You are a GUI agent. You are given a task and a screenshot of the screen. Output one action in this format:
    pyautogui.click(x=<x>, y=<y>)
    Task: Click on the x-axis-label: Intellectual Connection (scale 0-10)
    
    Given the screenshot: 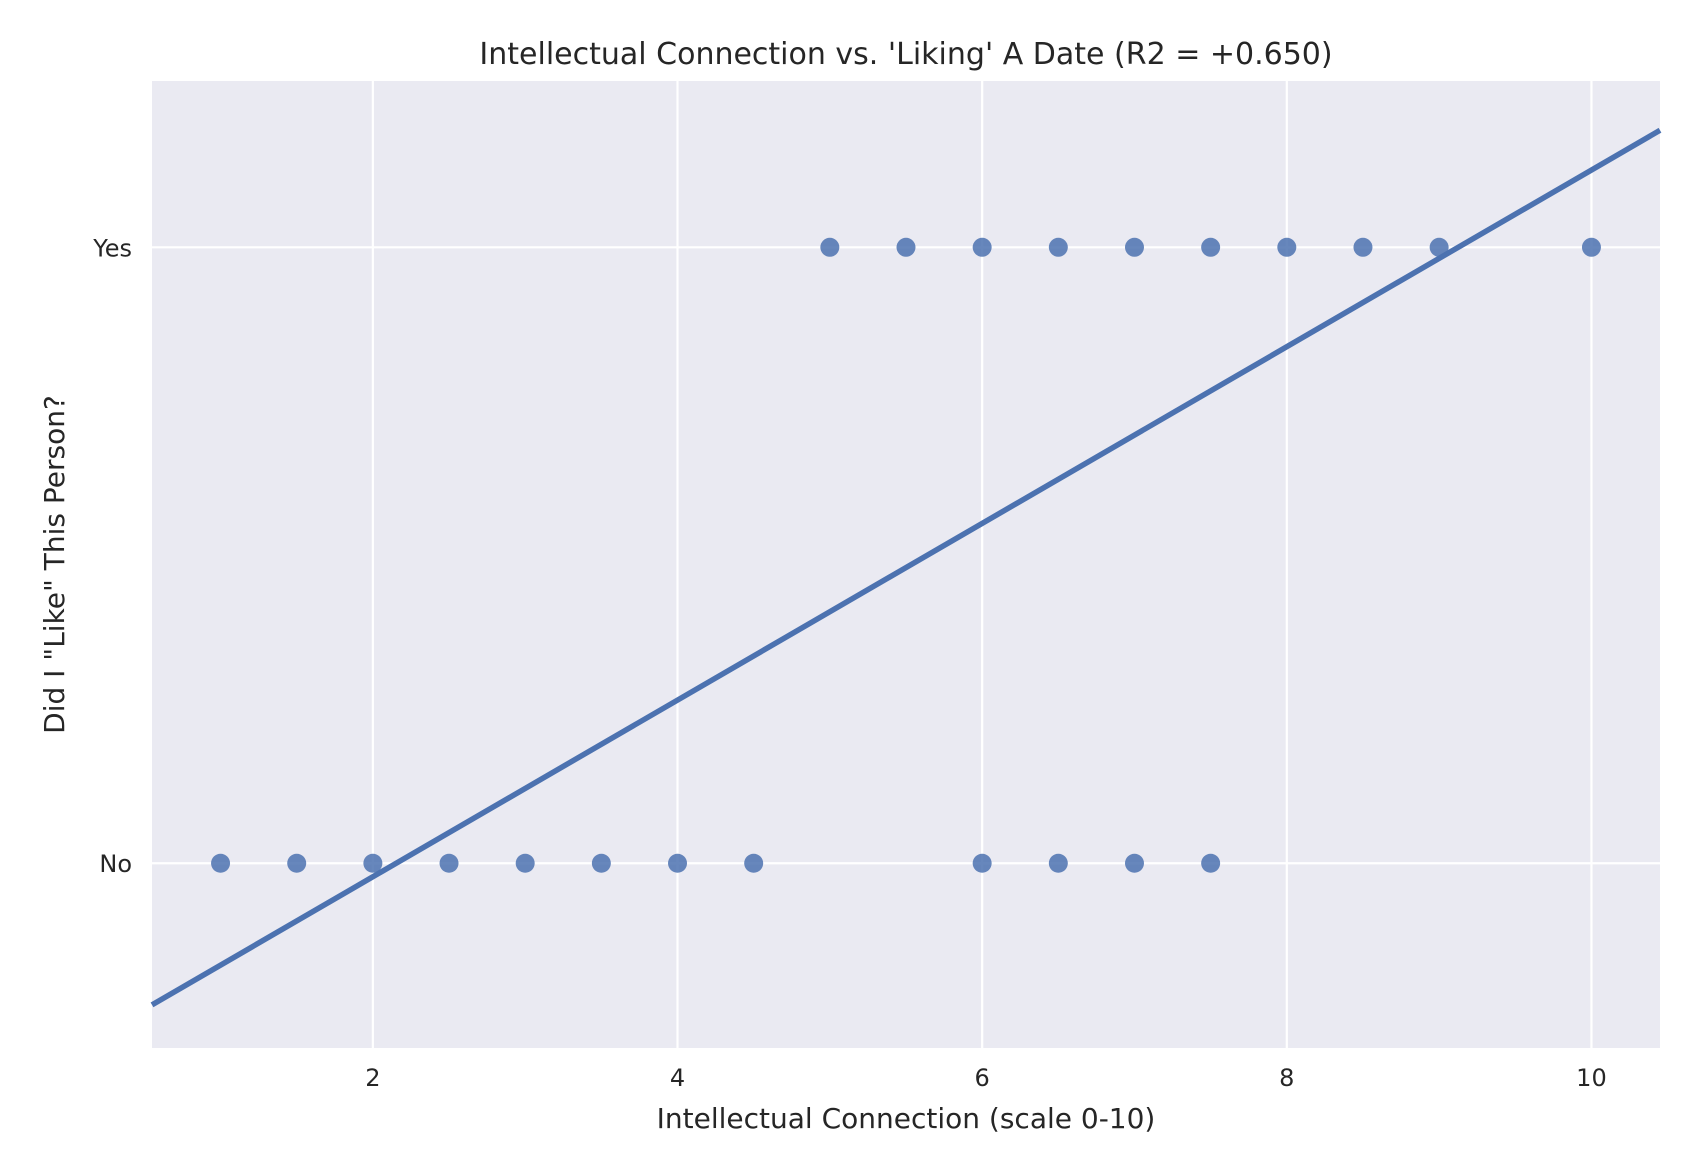 What is the action you would take?
    pyautogui.click(x=906, y=1118)
    